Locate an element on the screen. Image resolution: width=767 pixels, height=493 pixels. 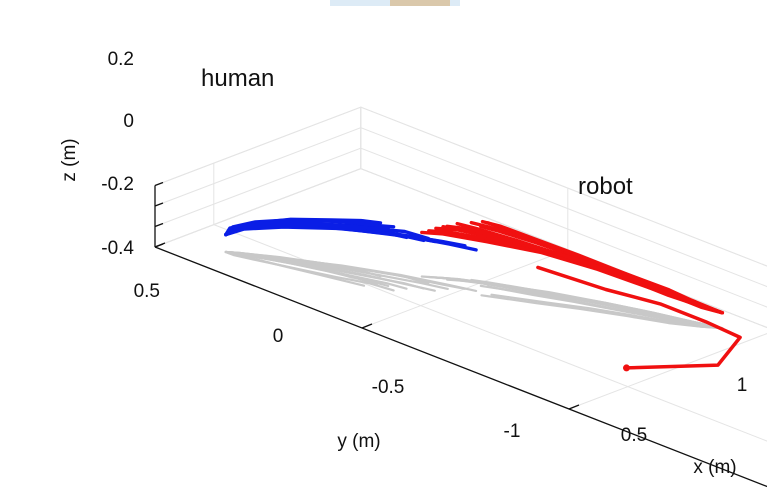
y-tick-label: 0 is located at coordinates (278, 336).